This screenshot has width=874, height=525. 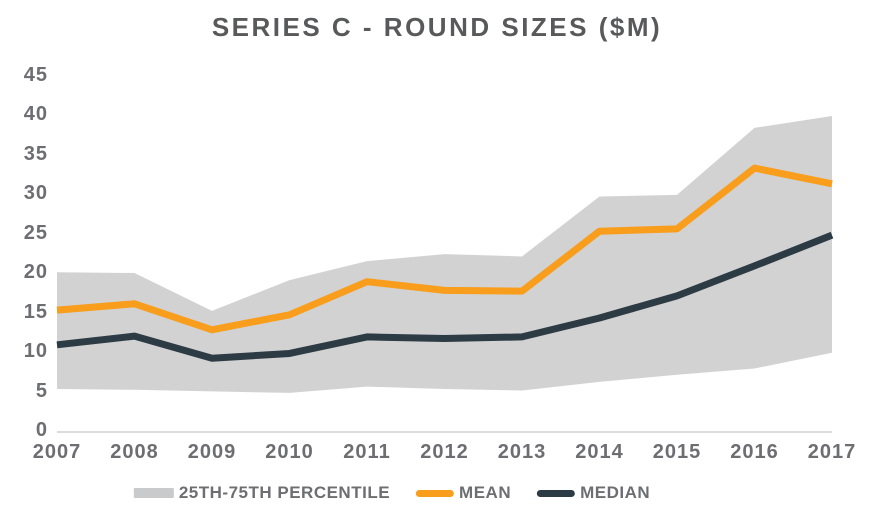 What do you see at coordinates (391, 493) in the screenshot?
I see `chart-legend: 25TH-75TH PERCENTILE MEAN MEDIAN` at bounding box center [391, 493].